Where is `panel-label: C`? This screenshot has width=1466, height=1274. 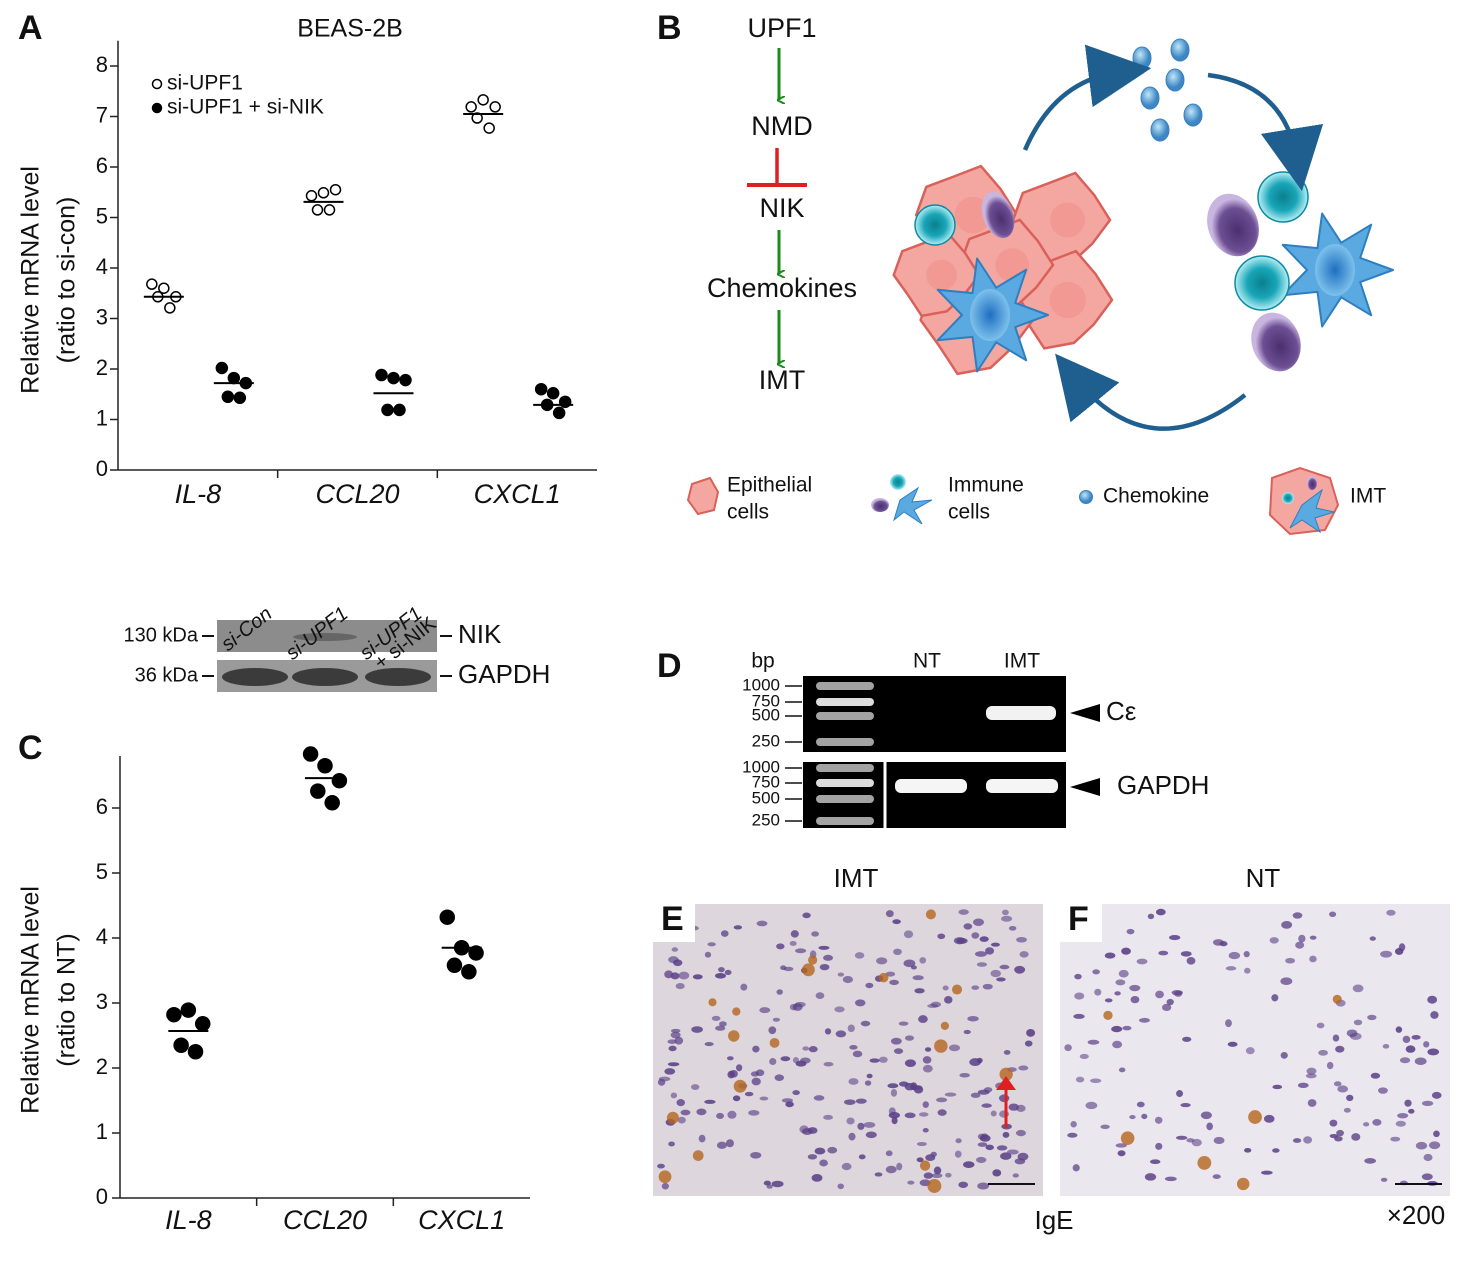
panel-label: C is located at coordinates (30, 748).